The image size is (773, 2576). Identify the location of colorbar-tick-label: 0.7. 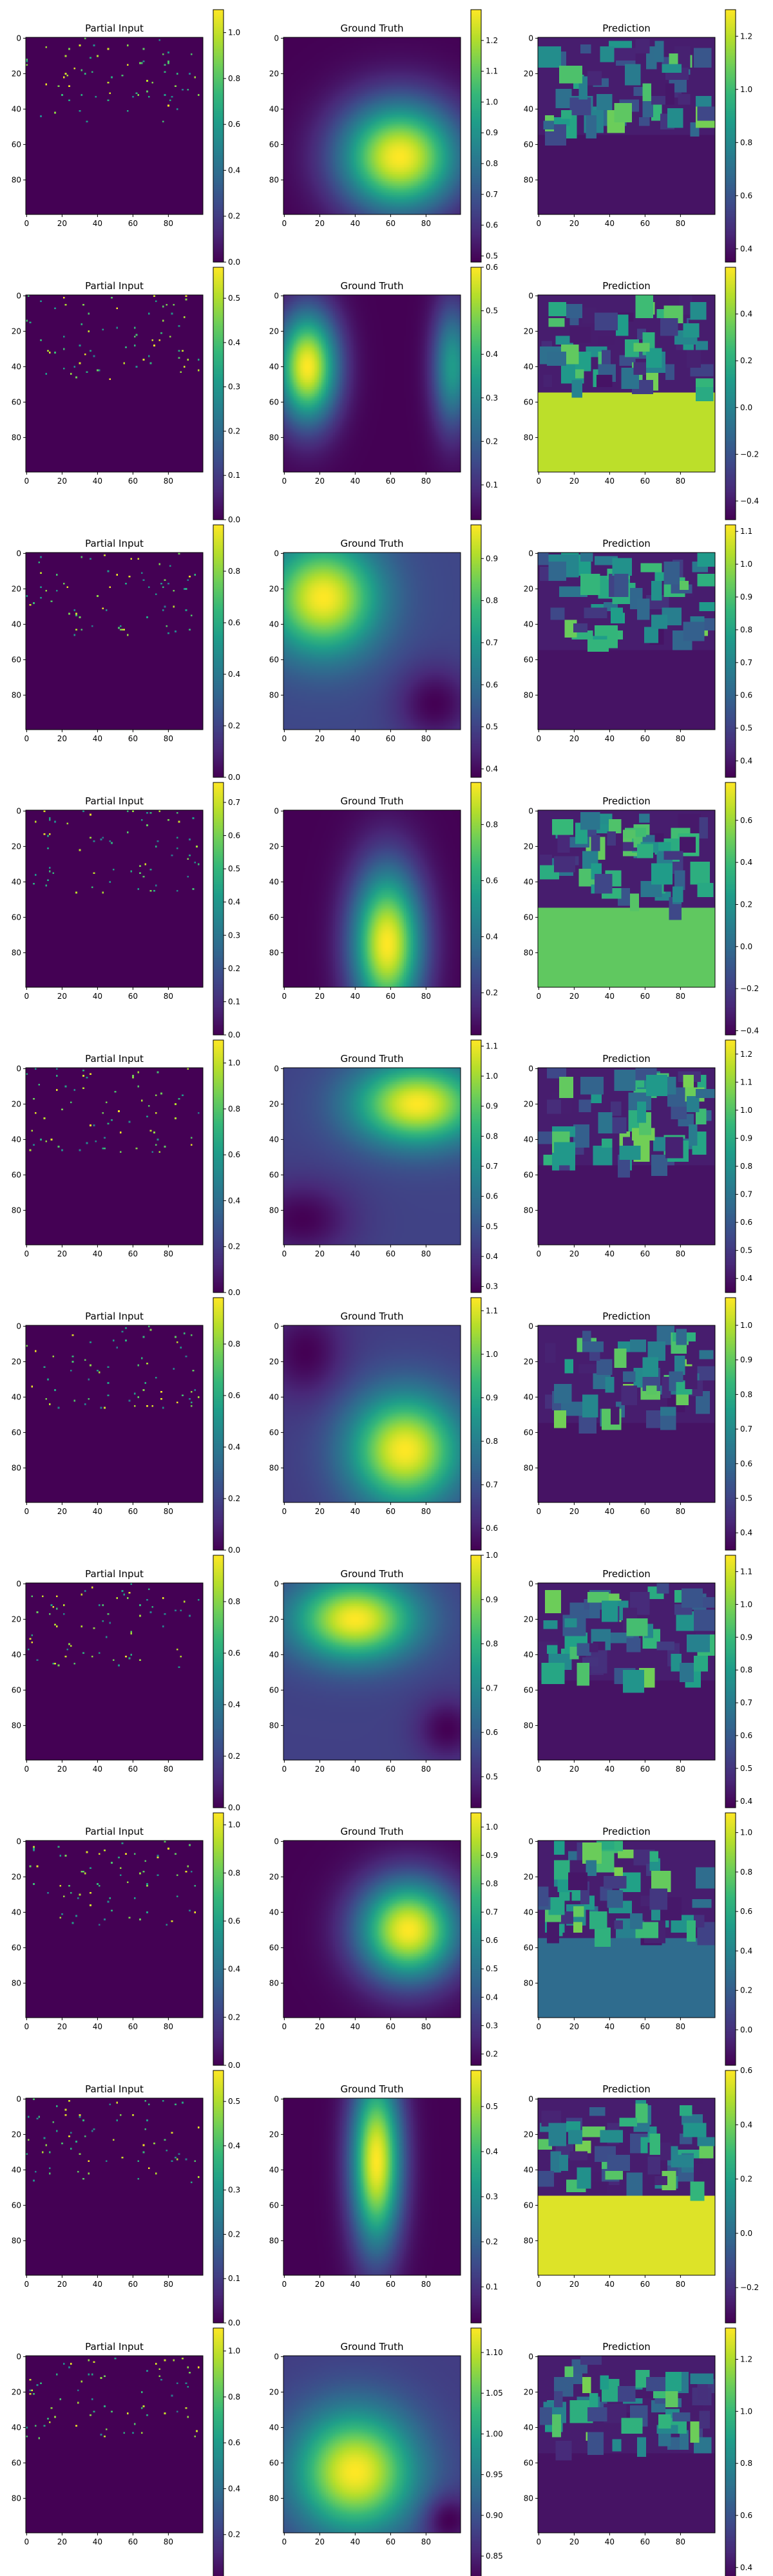
(492, 1688).